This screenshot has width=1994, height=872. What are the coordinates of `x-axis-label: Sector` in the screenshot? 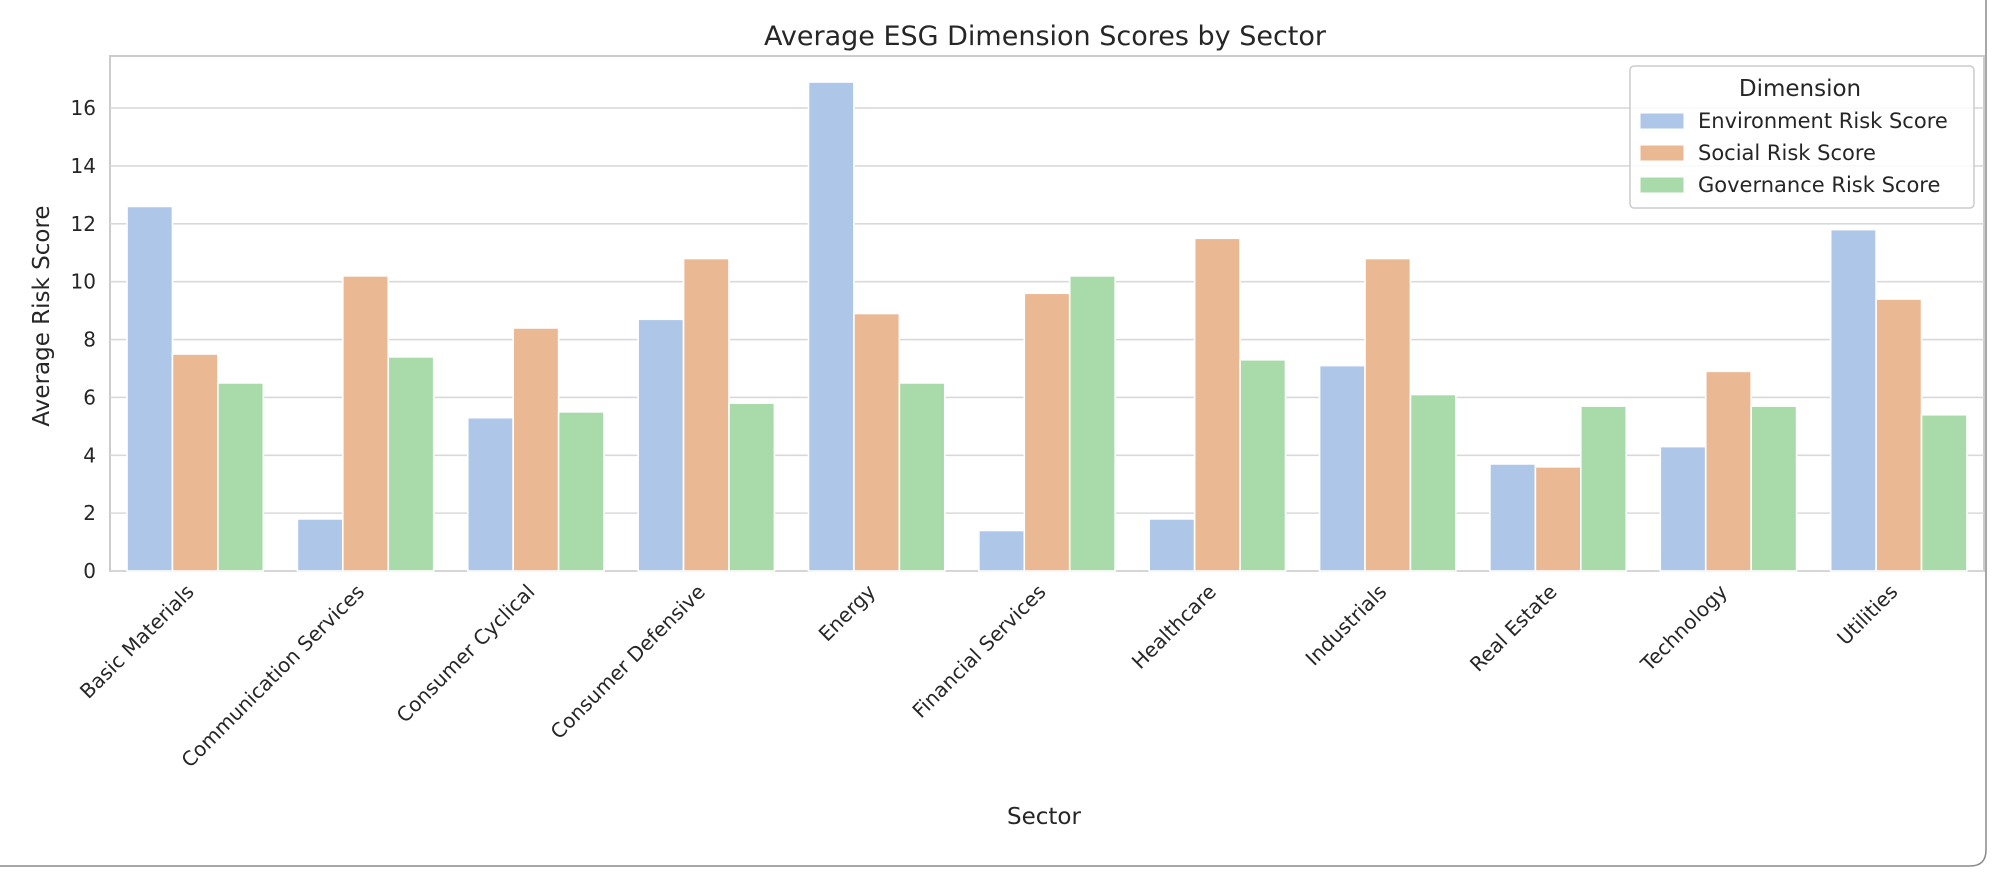 It's located at (1044, 817).